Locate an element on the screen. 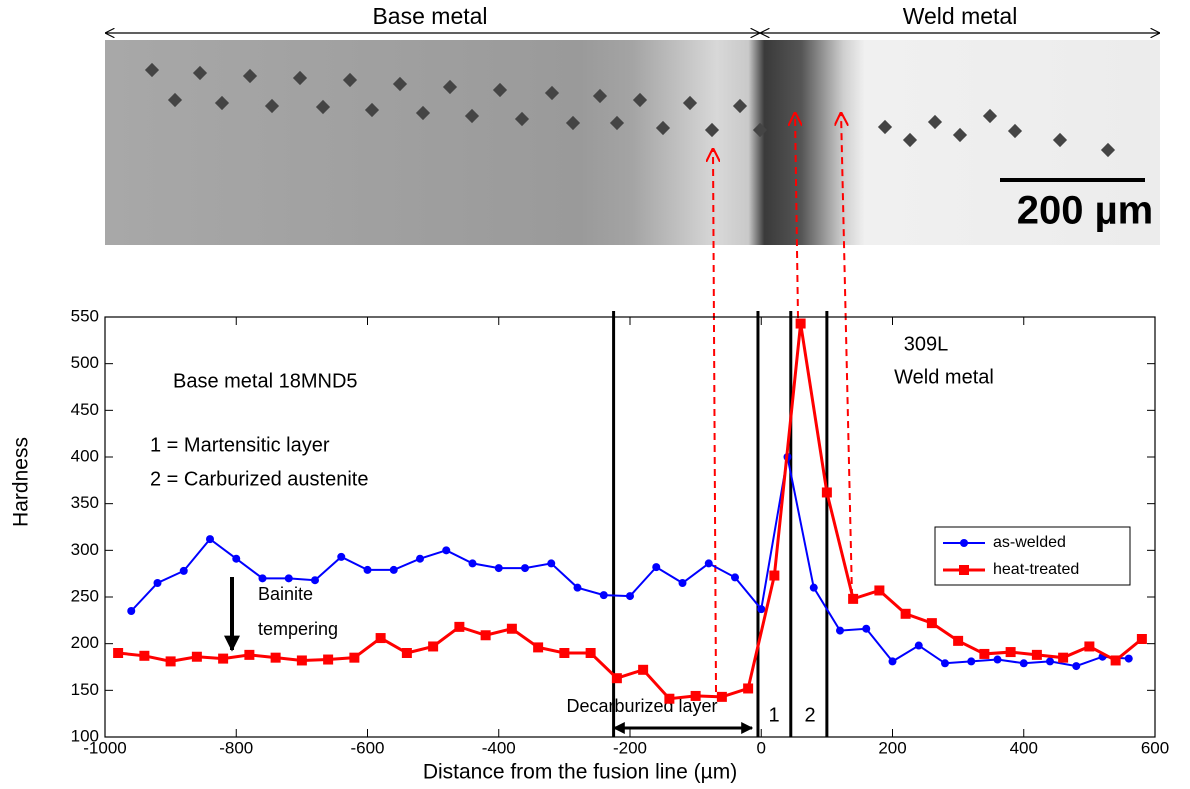  x-tick-label: 0 is located at coordinates (761, 747).